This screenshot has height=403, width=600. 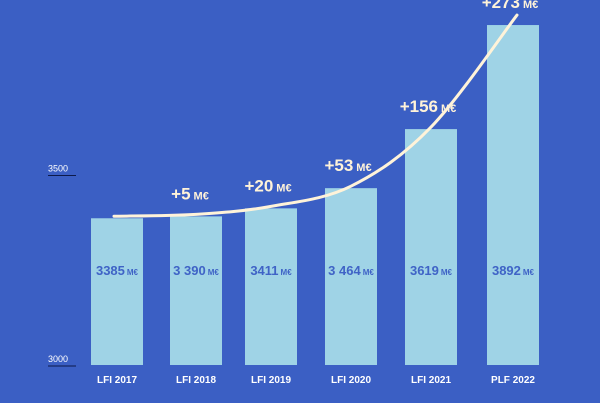 I want to click on delta-value: +20, so click(x=258, y=185).